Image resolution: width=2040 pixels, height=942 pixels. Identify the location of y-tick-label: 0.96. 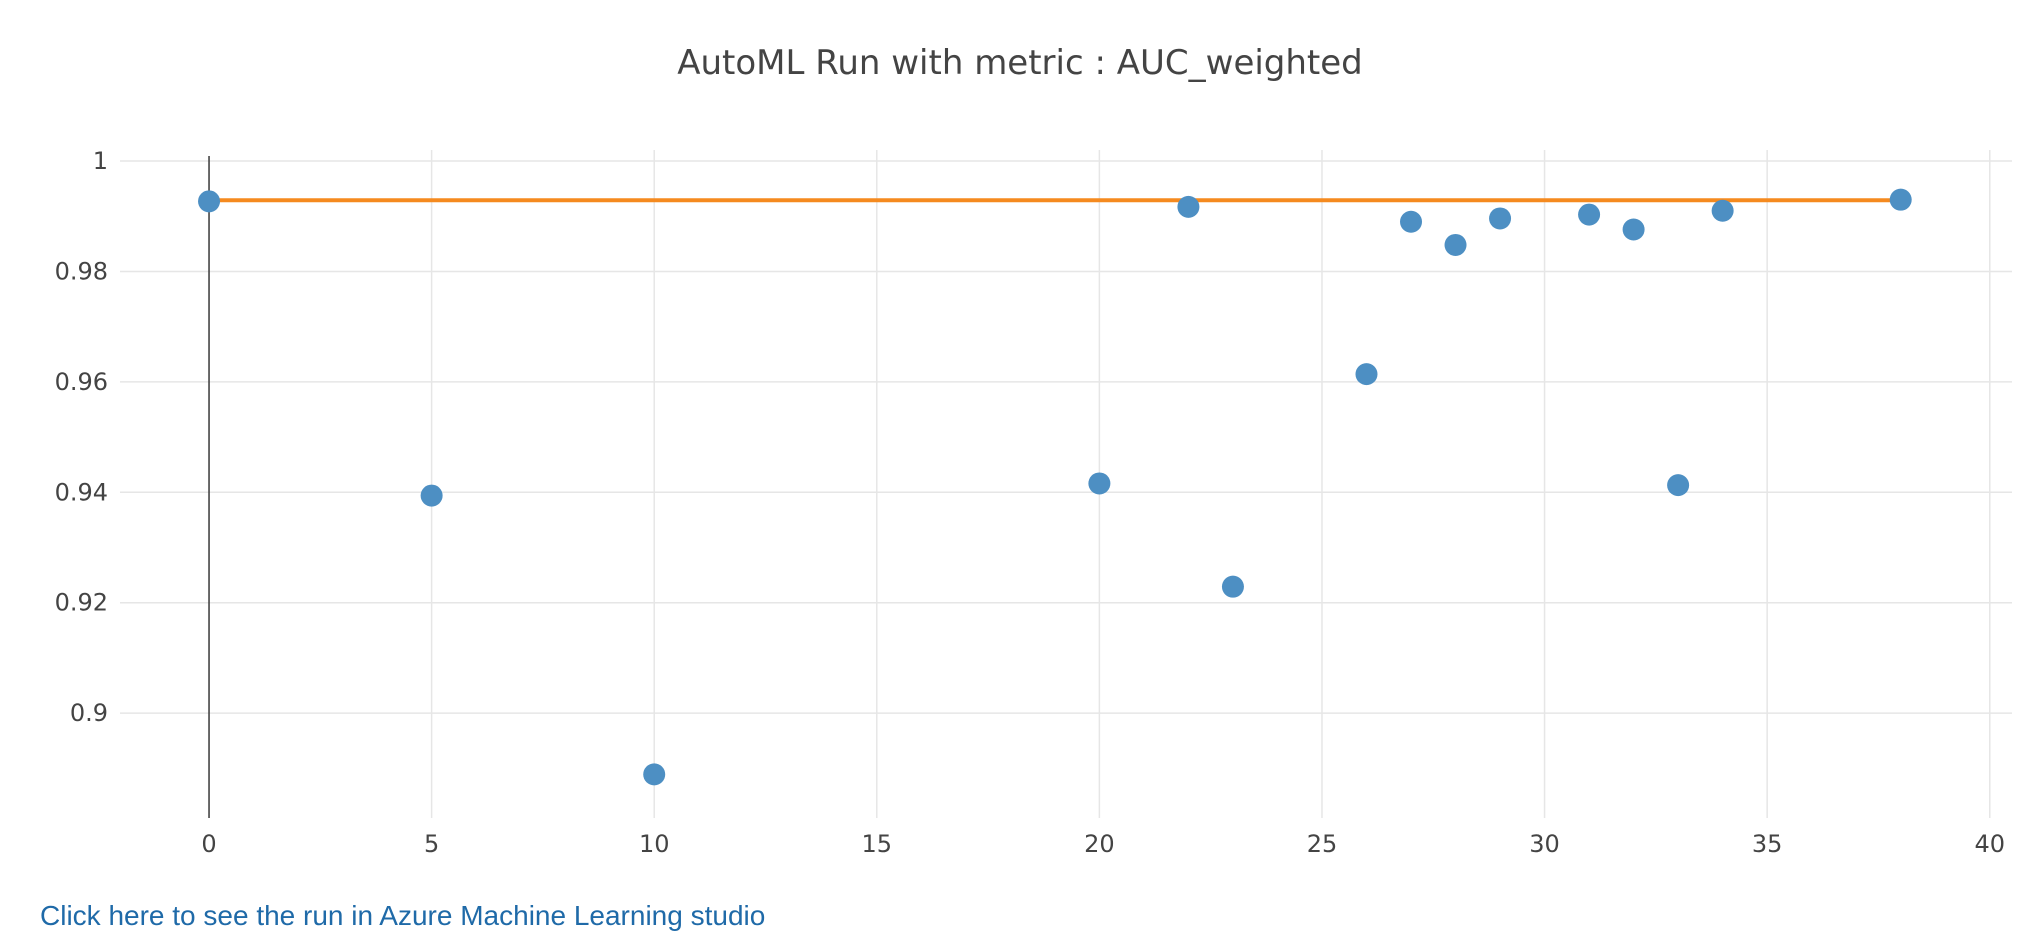
(81, 382).